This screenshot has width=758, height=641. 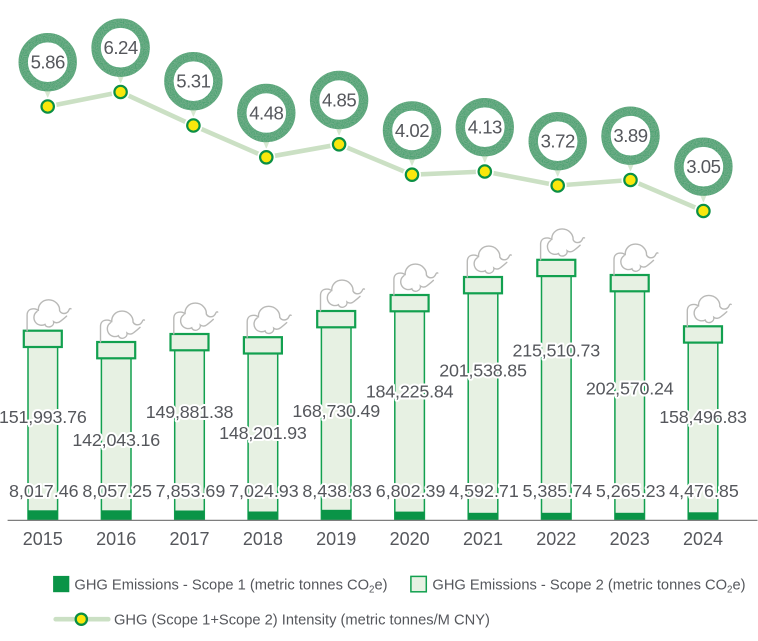 I want to click on svg-text: 8,017.46, so click(x=44, y=491).